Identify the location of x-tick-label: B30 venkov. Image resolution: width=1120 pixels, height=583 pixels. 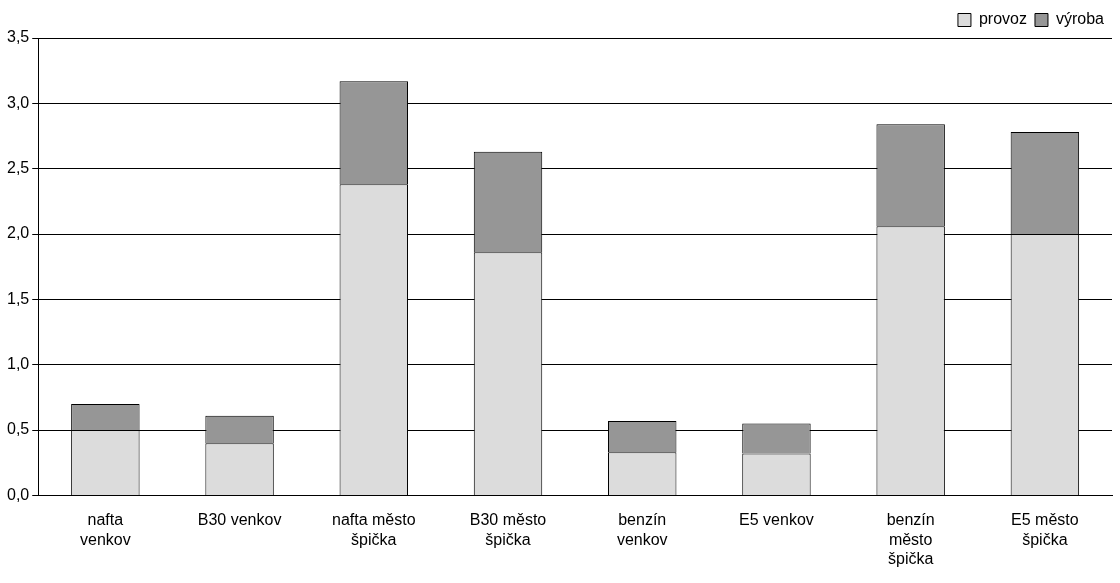
(239, 520).